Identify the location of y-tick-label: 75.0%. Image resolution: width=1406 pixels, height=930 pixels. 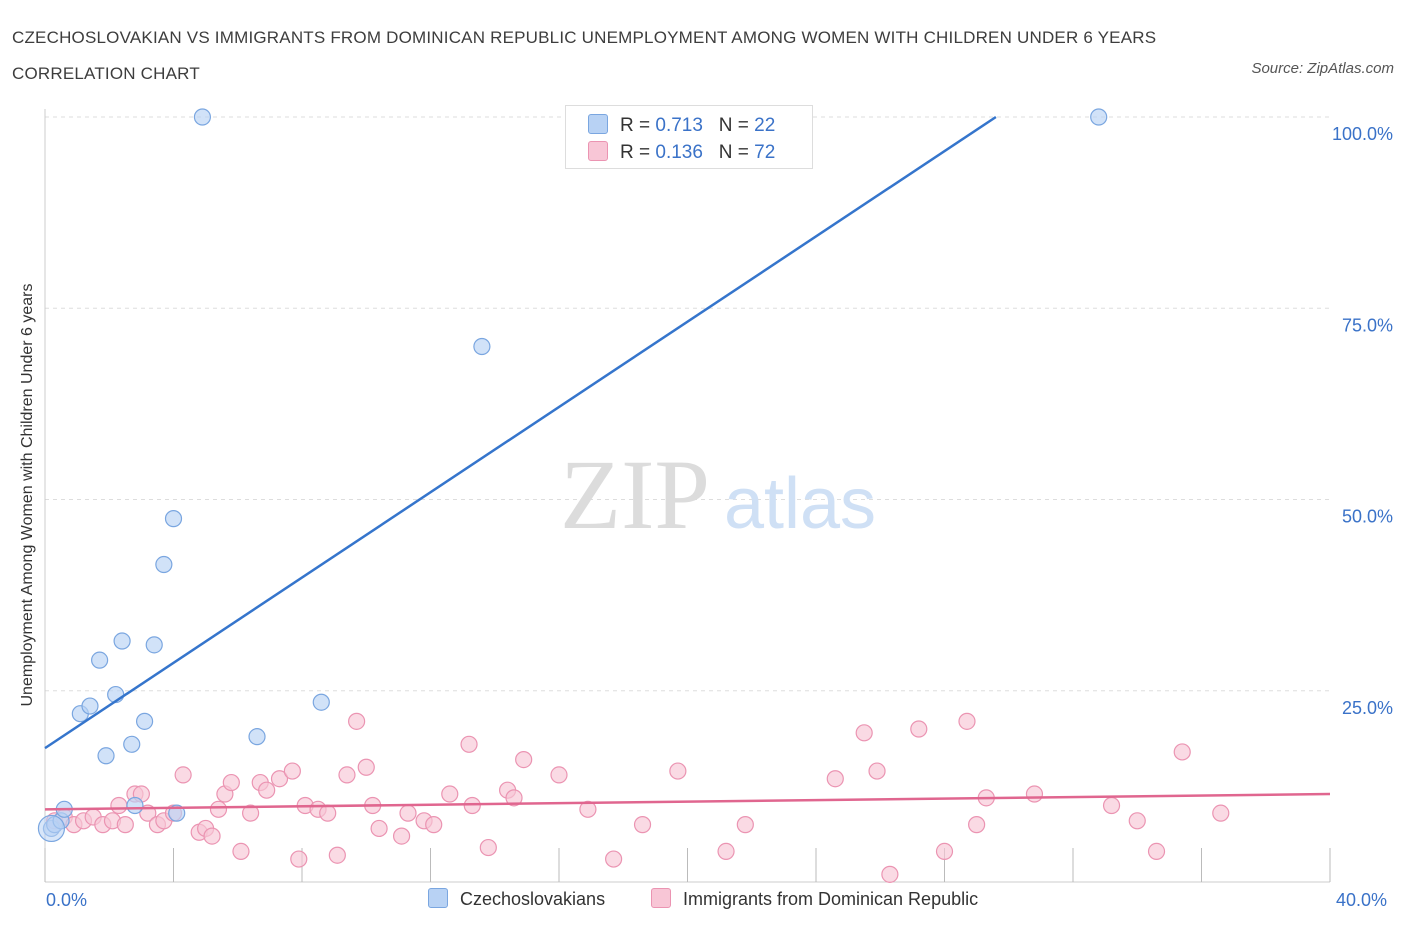
(1367, 325).